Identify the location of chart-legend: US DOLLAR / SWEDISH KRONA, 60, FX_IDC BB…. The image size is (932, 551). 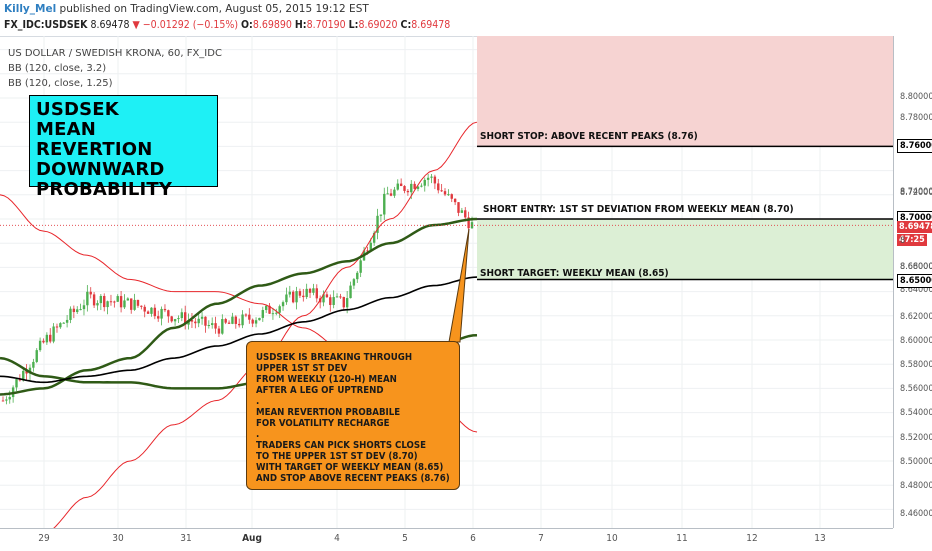
(115, 68).